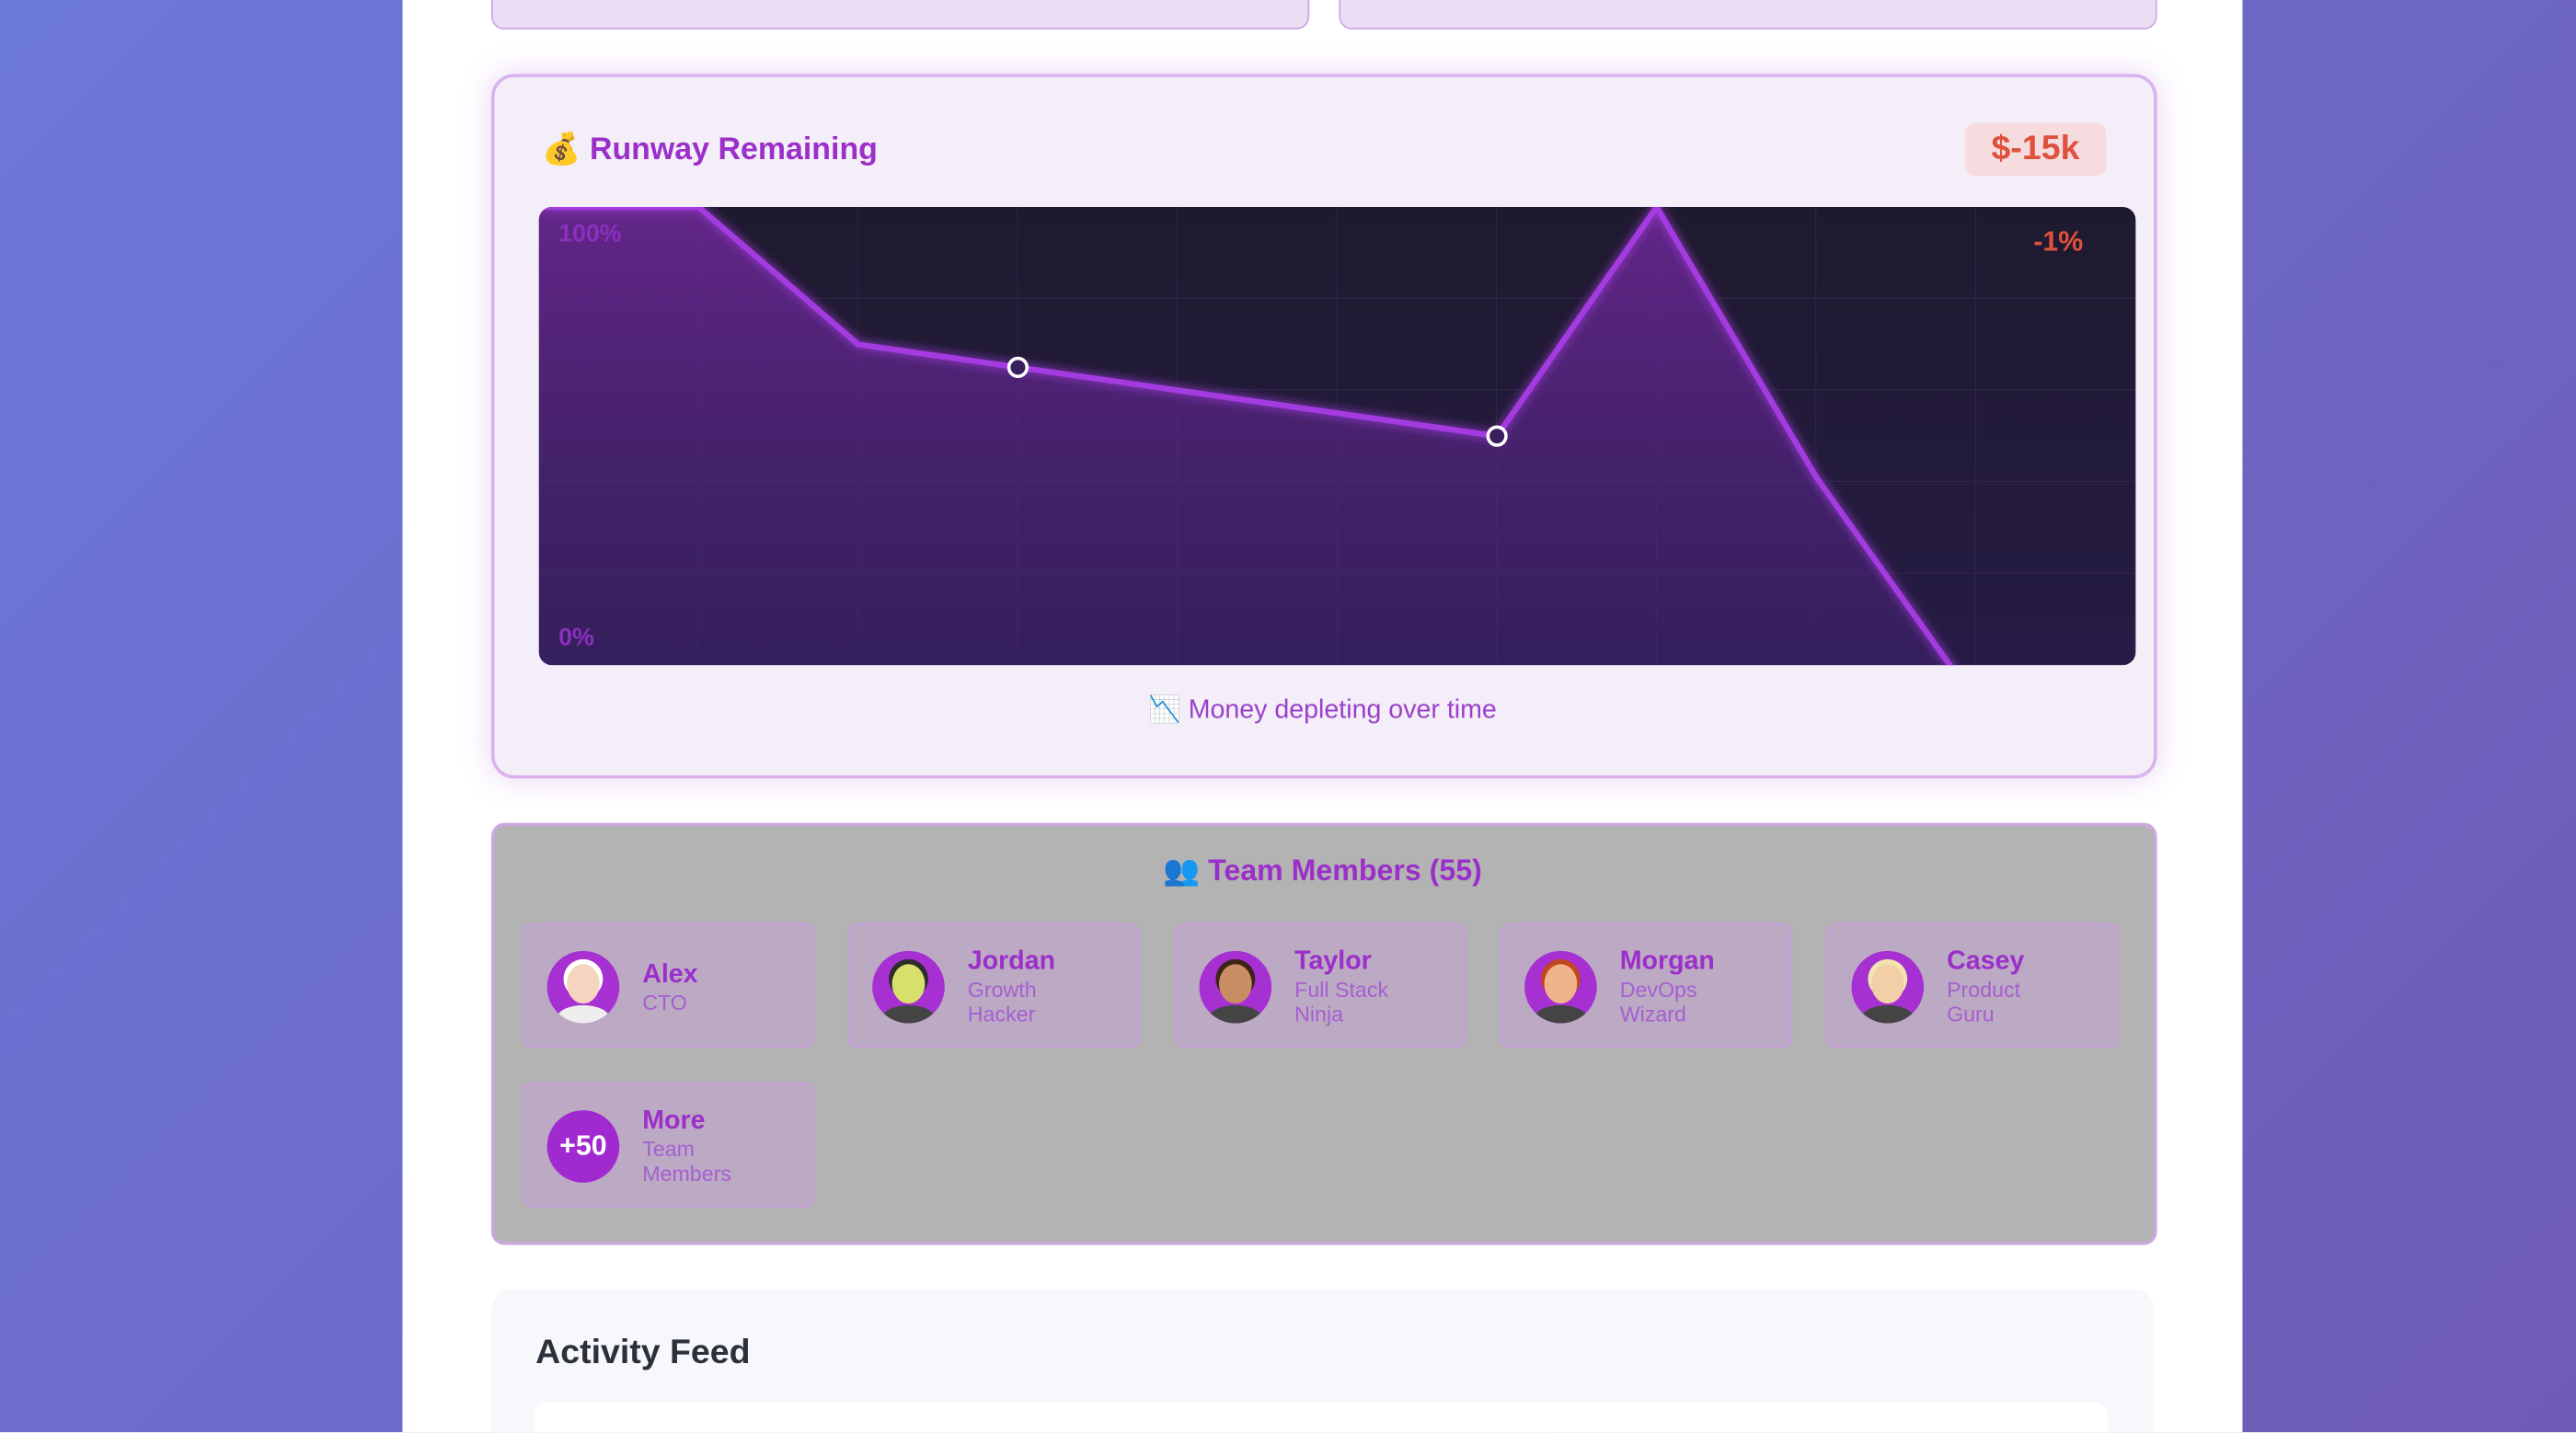 This screenshot has height=1433, width=2576. Describe the element at coordinates (1322, 871) in the screenshot. I see `team-title: 👥 Team Members (55)` at that location.